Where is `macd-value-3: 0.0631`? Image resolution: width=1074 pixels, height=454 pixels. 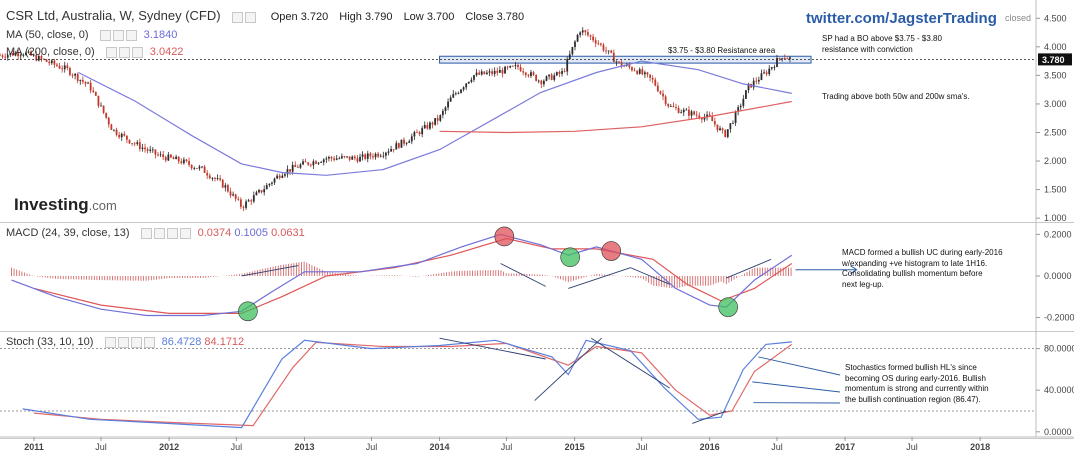 macd-value-3: 0.0631 is located at coordinates (288, 233).